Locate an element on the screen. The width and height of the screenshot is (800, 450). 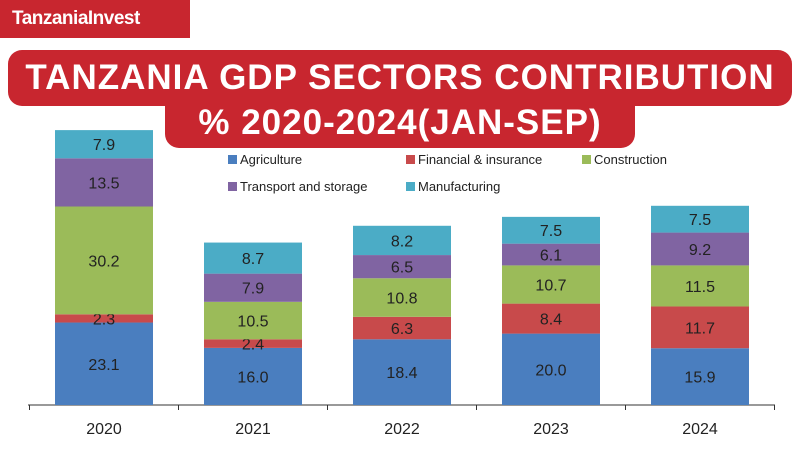
bar-agriculture-2023 is located at coordinates (551, 369).